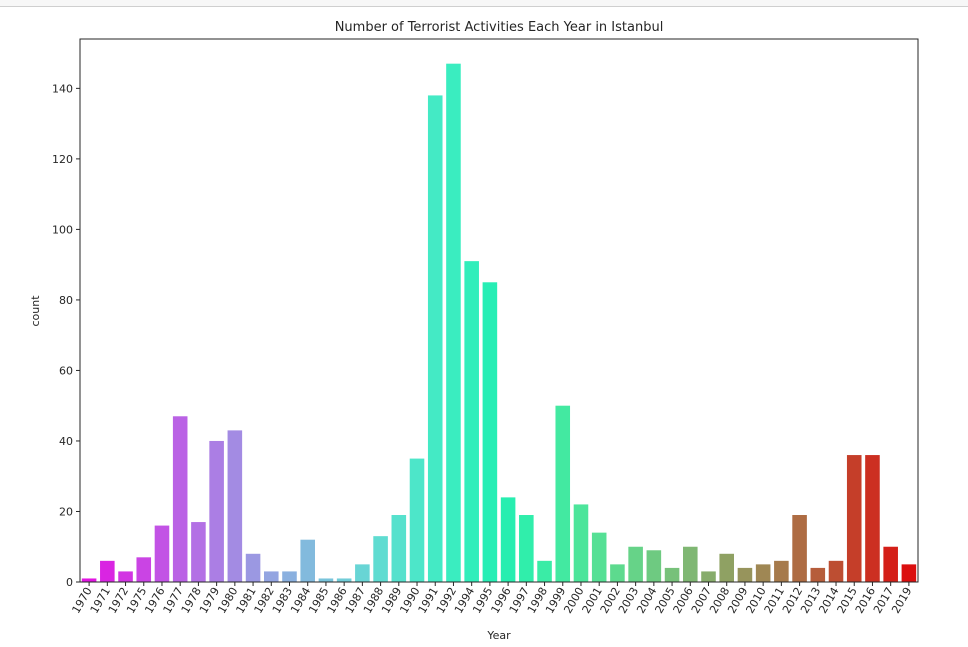 The image size is (968, 647). Describe the element at coordinates (216, 511) in the screenshot. I see `bar-1979` at that location.